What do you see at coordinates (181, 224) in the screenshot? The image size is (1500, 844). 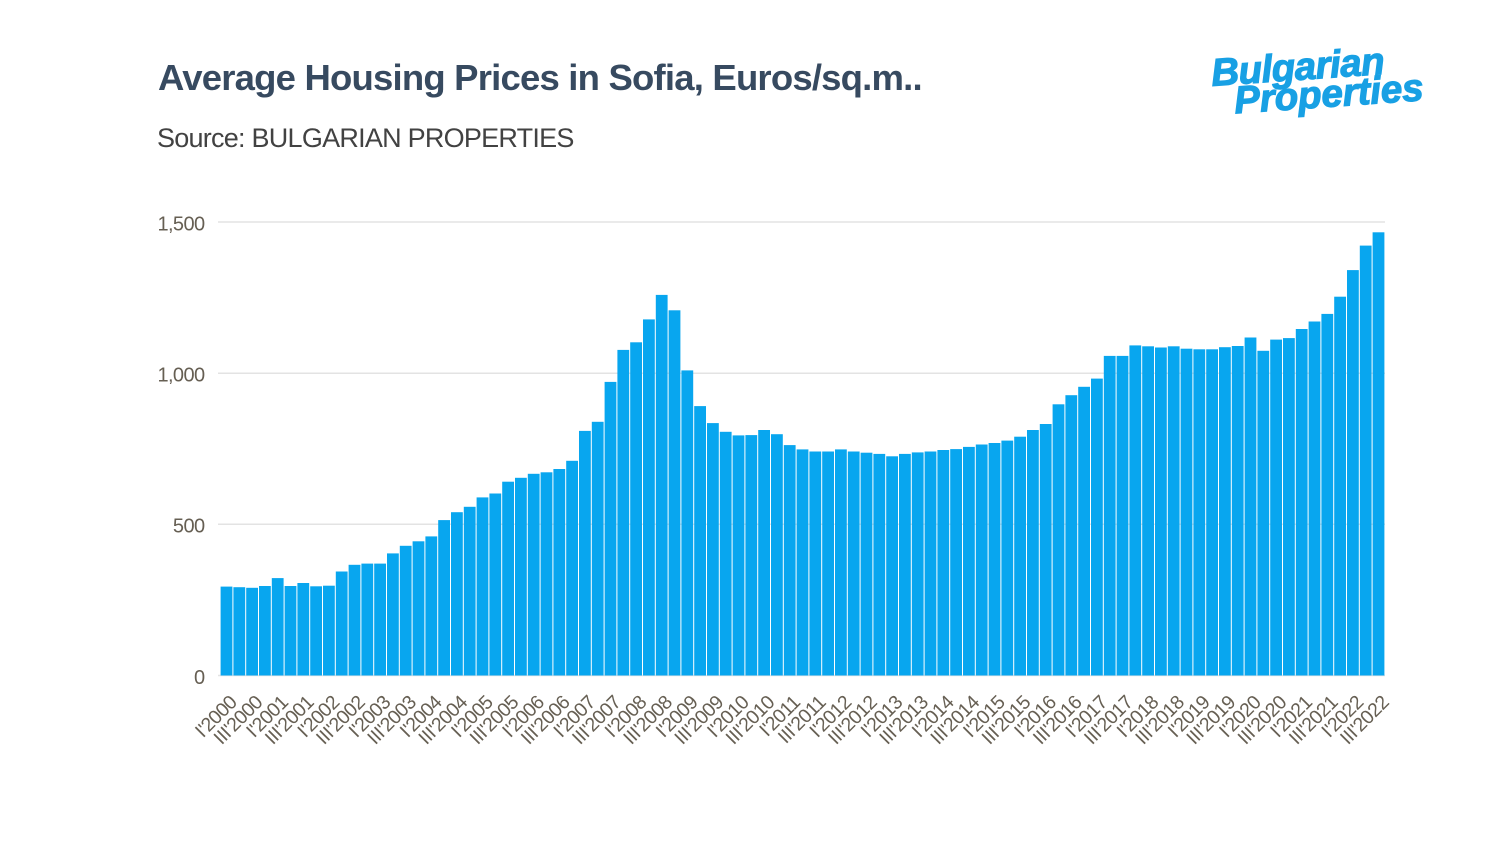 I see `svg-text: 1,500` at bounding box center [181, 224].